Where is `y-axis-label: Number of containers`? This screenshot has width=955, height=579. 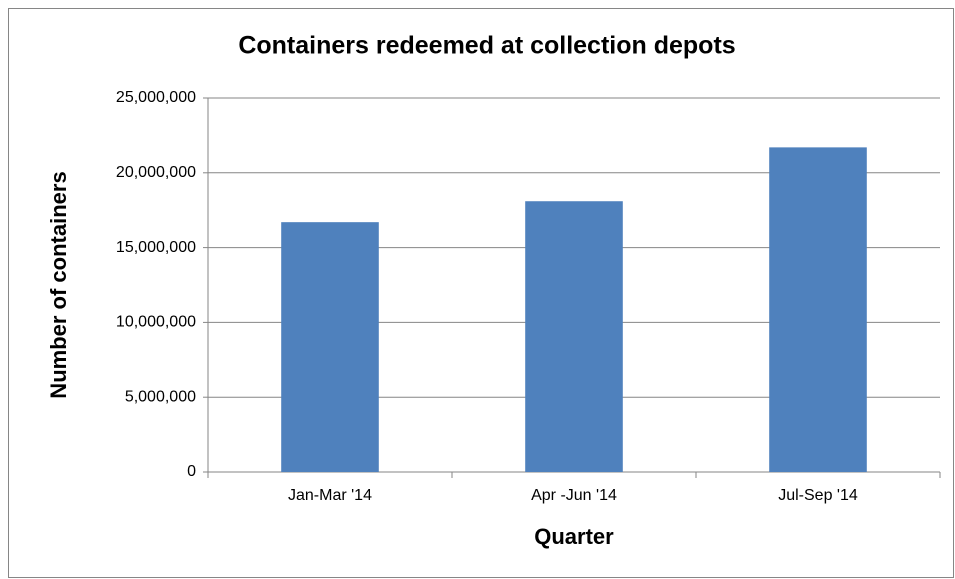 y-axis-label: Number of containers is located at coordinates (58, 284).